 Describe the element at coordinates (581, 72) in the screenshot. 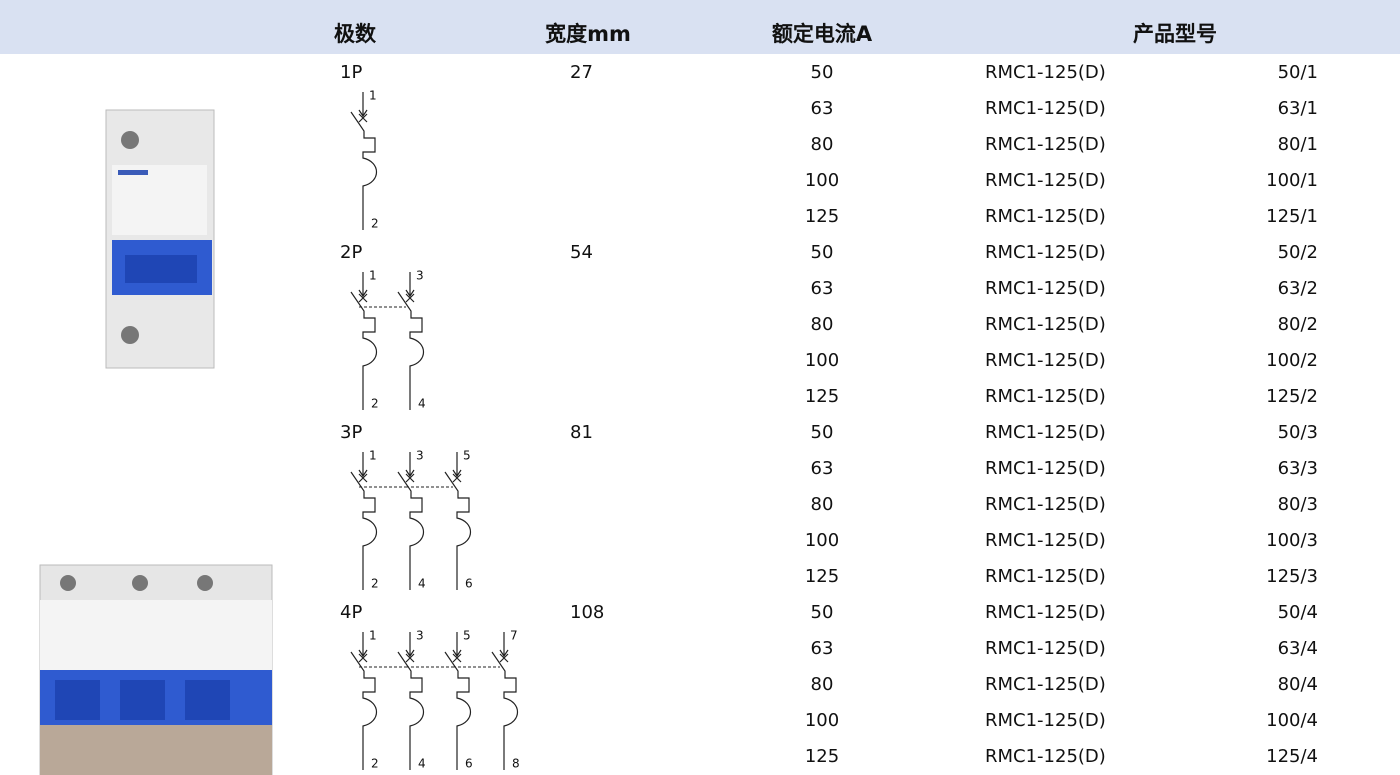

I see `width: 27` at that location.